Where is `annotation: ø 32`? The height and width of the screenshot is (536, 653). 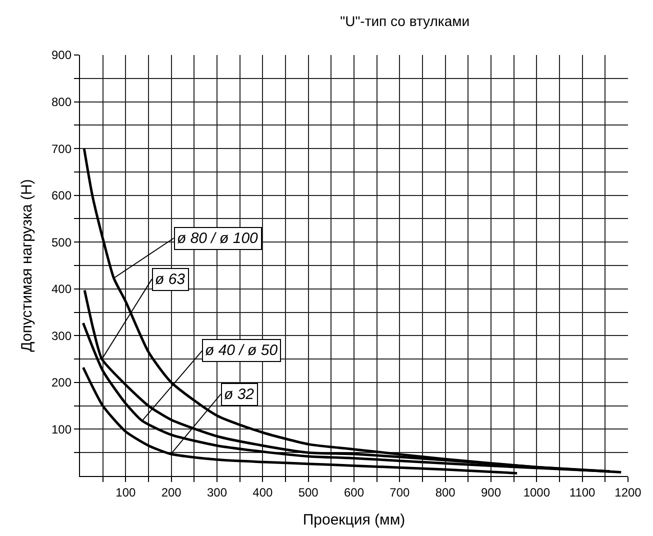
annotation: ø 32 is located at coordinates (239, 394).